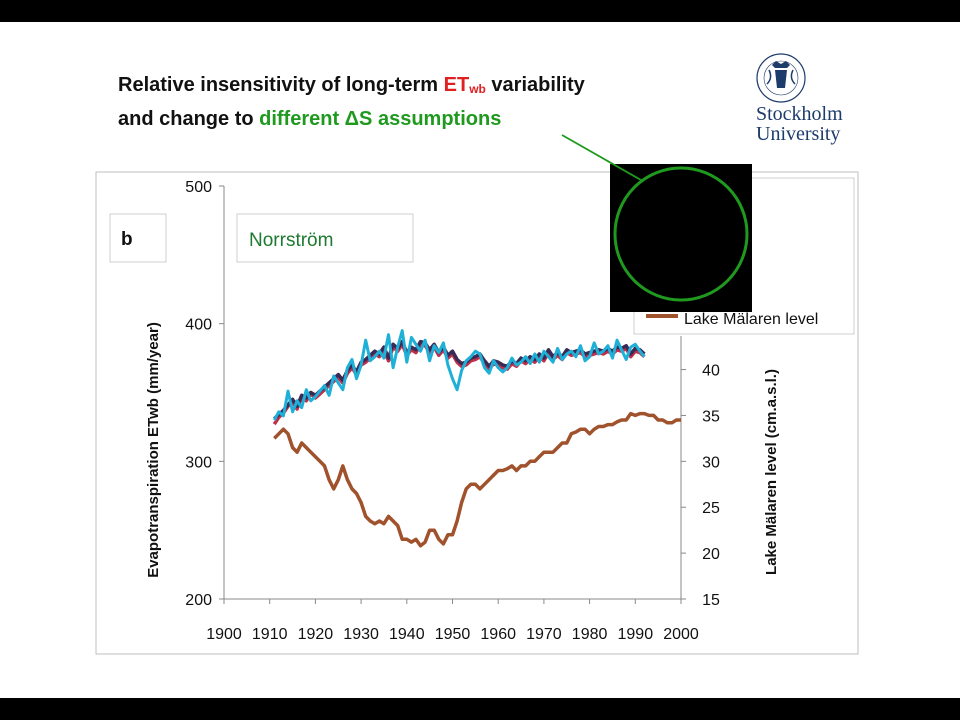 This screenshot has height=720, width=960. What do you see at coordinates (380, 119) in the screenshot?
I see `delta-s-term: different ΔS assumptions` at bounding box center [380, 119].